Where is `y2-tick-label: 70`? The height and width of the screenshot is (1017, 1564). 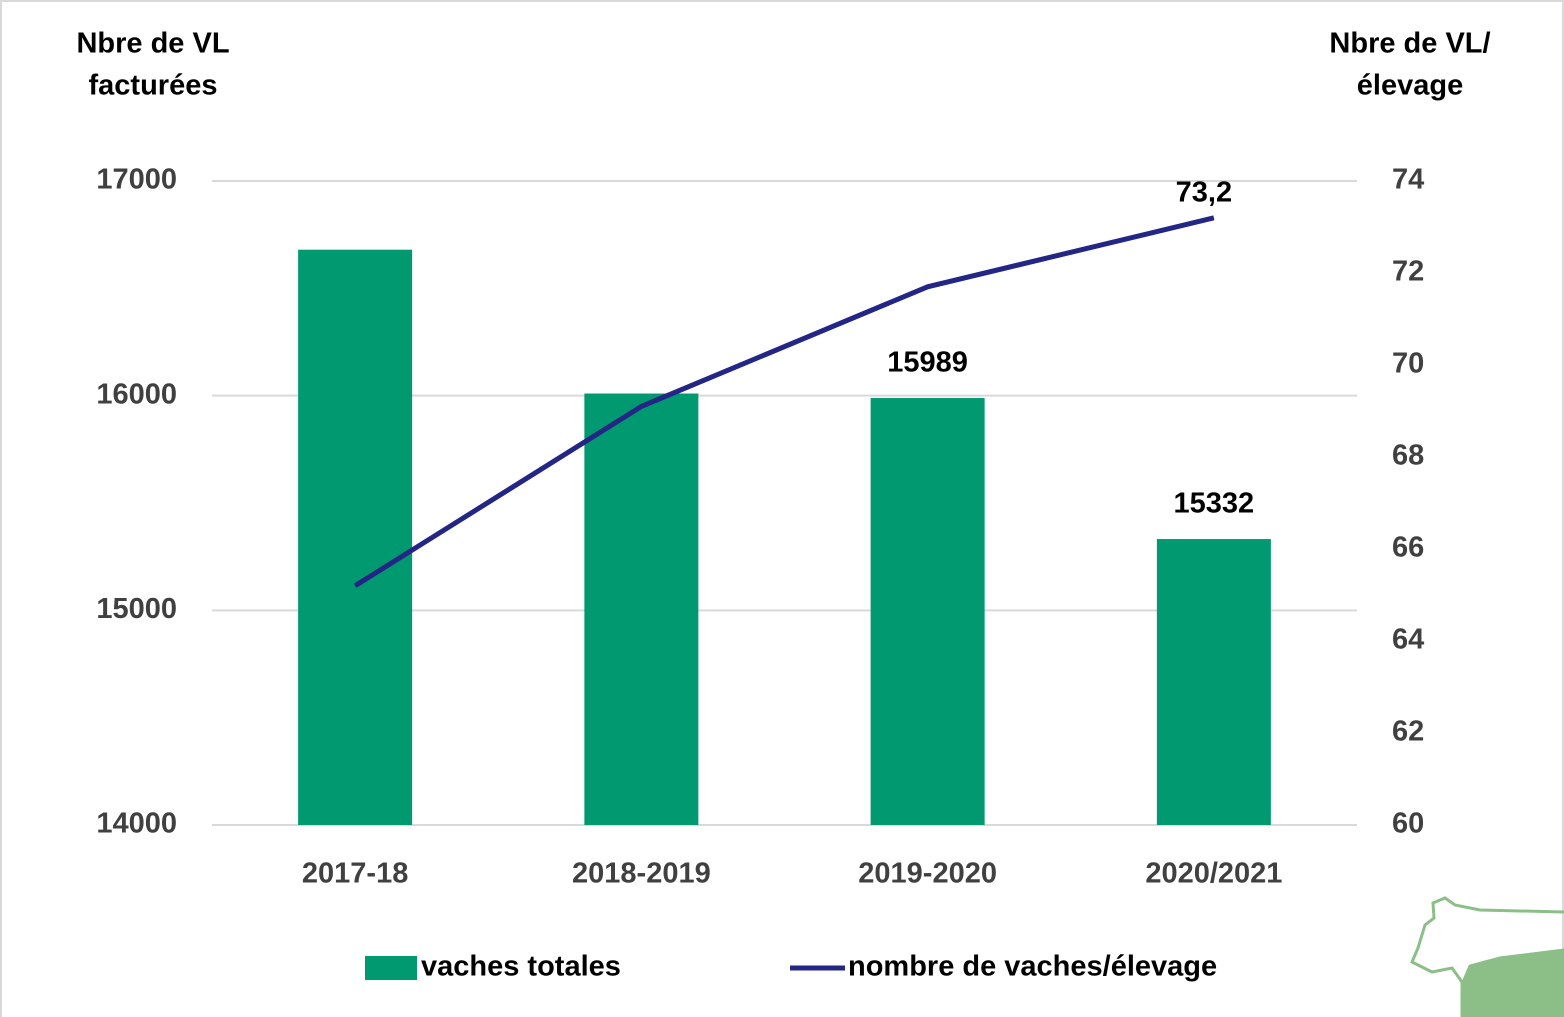 y2-tick-label: 70 is located at coordinates (1408, 364).